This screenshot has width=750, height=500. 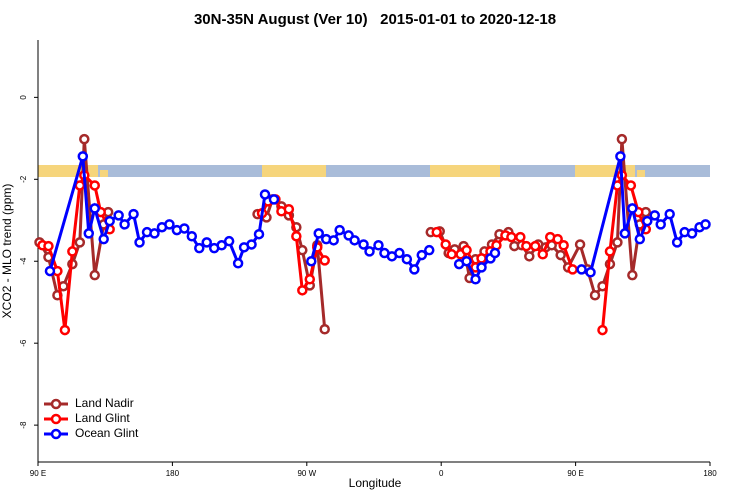 I want to click on land-ocean-strip, so click(x=374, y=171).